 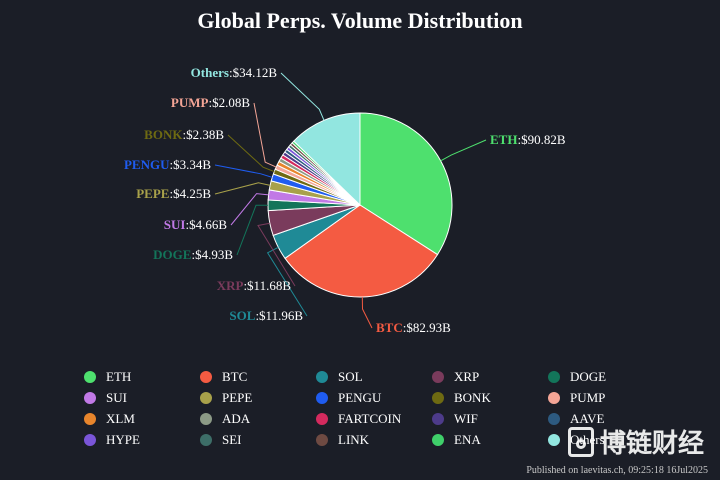 What do you see at coordinates (210, 102) in the screenshot?
I see `callout-label-pump: PUMP:$2.08B` at bounding box center [210, 102].